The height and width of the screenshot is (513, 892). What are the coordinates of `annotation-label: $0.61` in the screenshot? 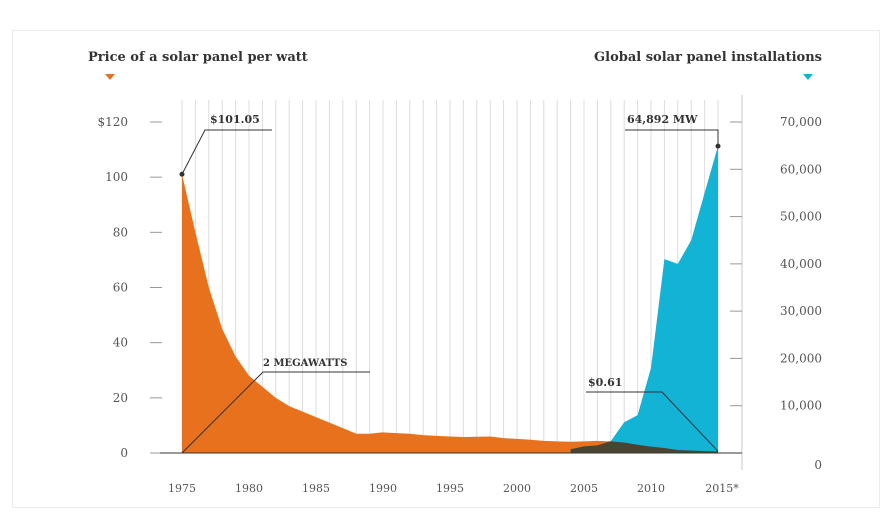 It's located at (605, 382).